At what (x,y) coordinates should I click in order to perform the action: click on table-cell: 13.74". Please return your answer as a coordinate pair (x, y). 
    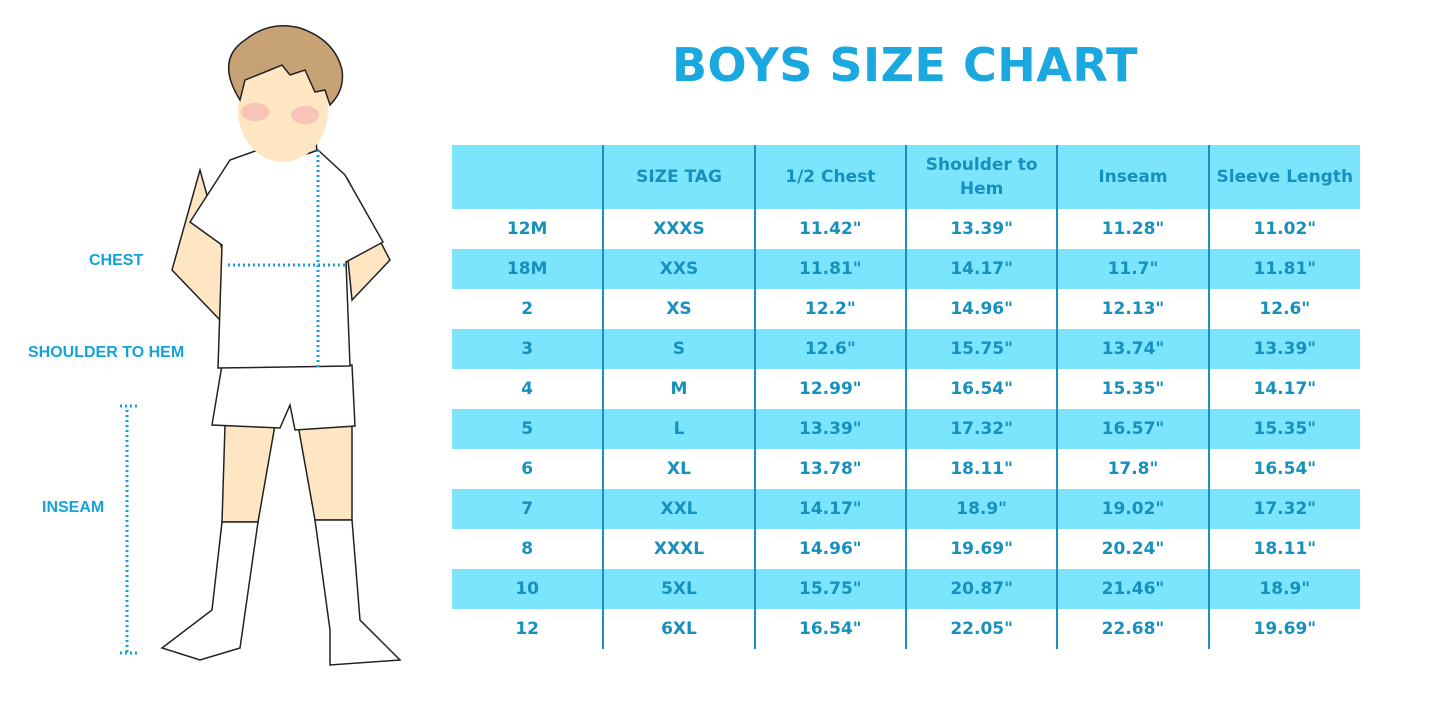
    Looking at the image, I should click on (1132, 349).